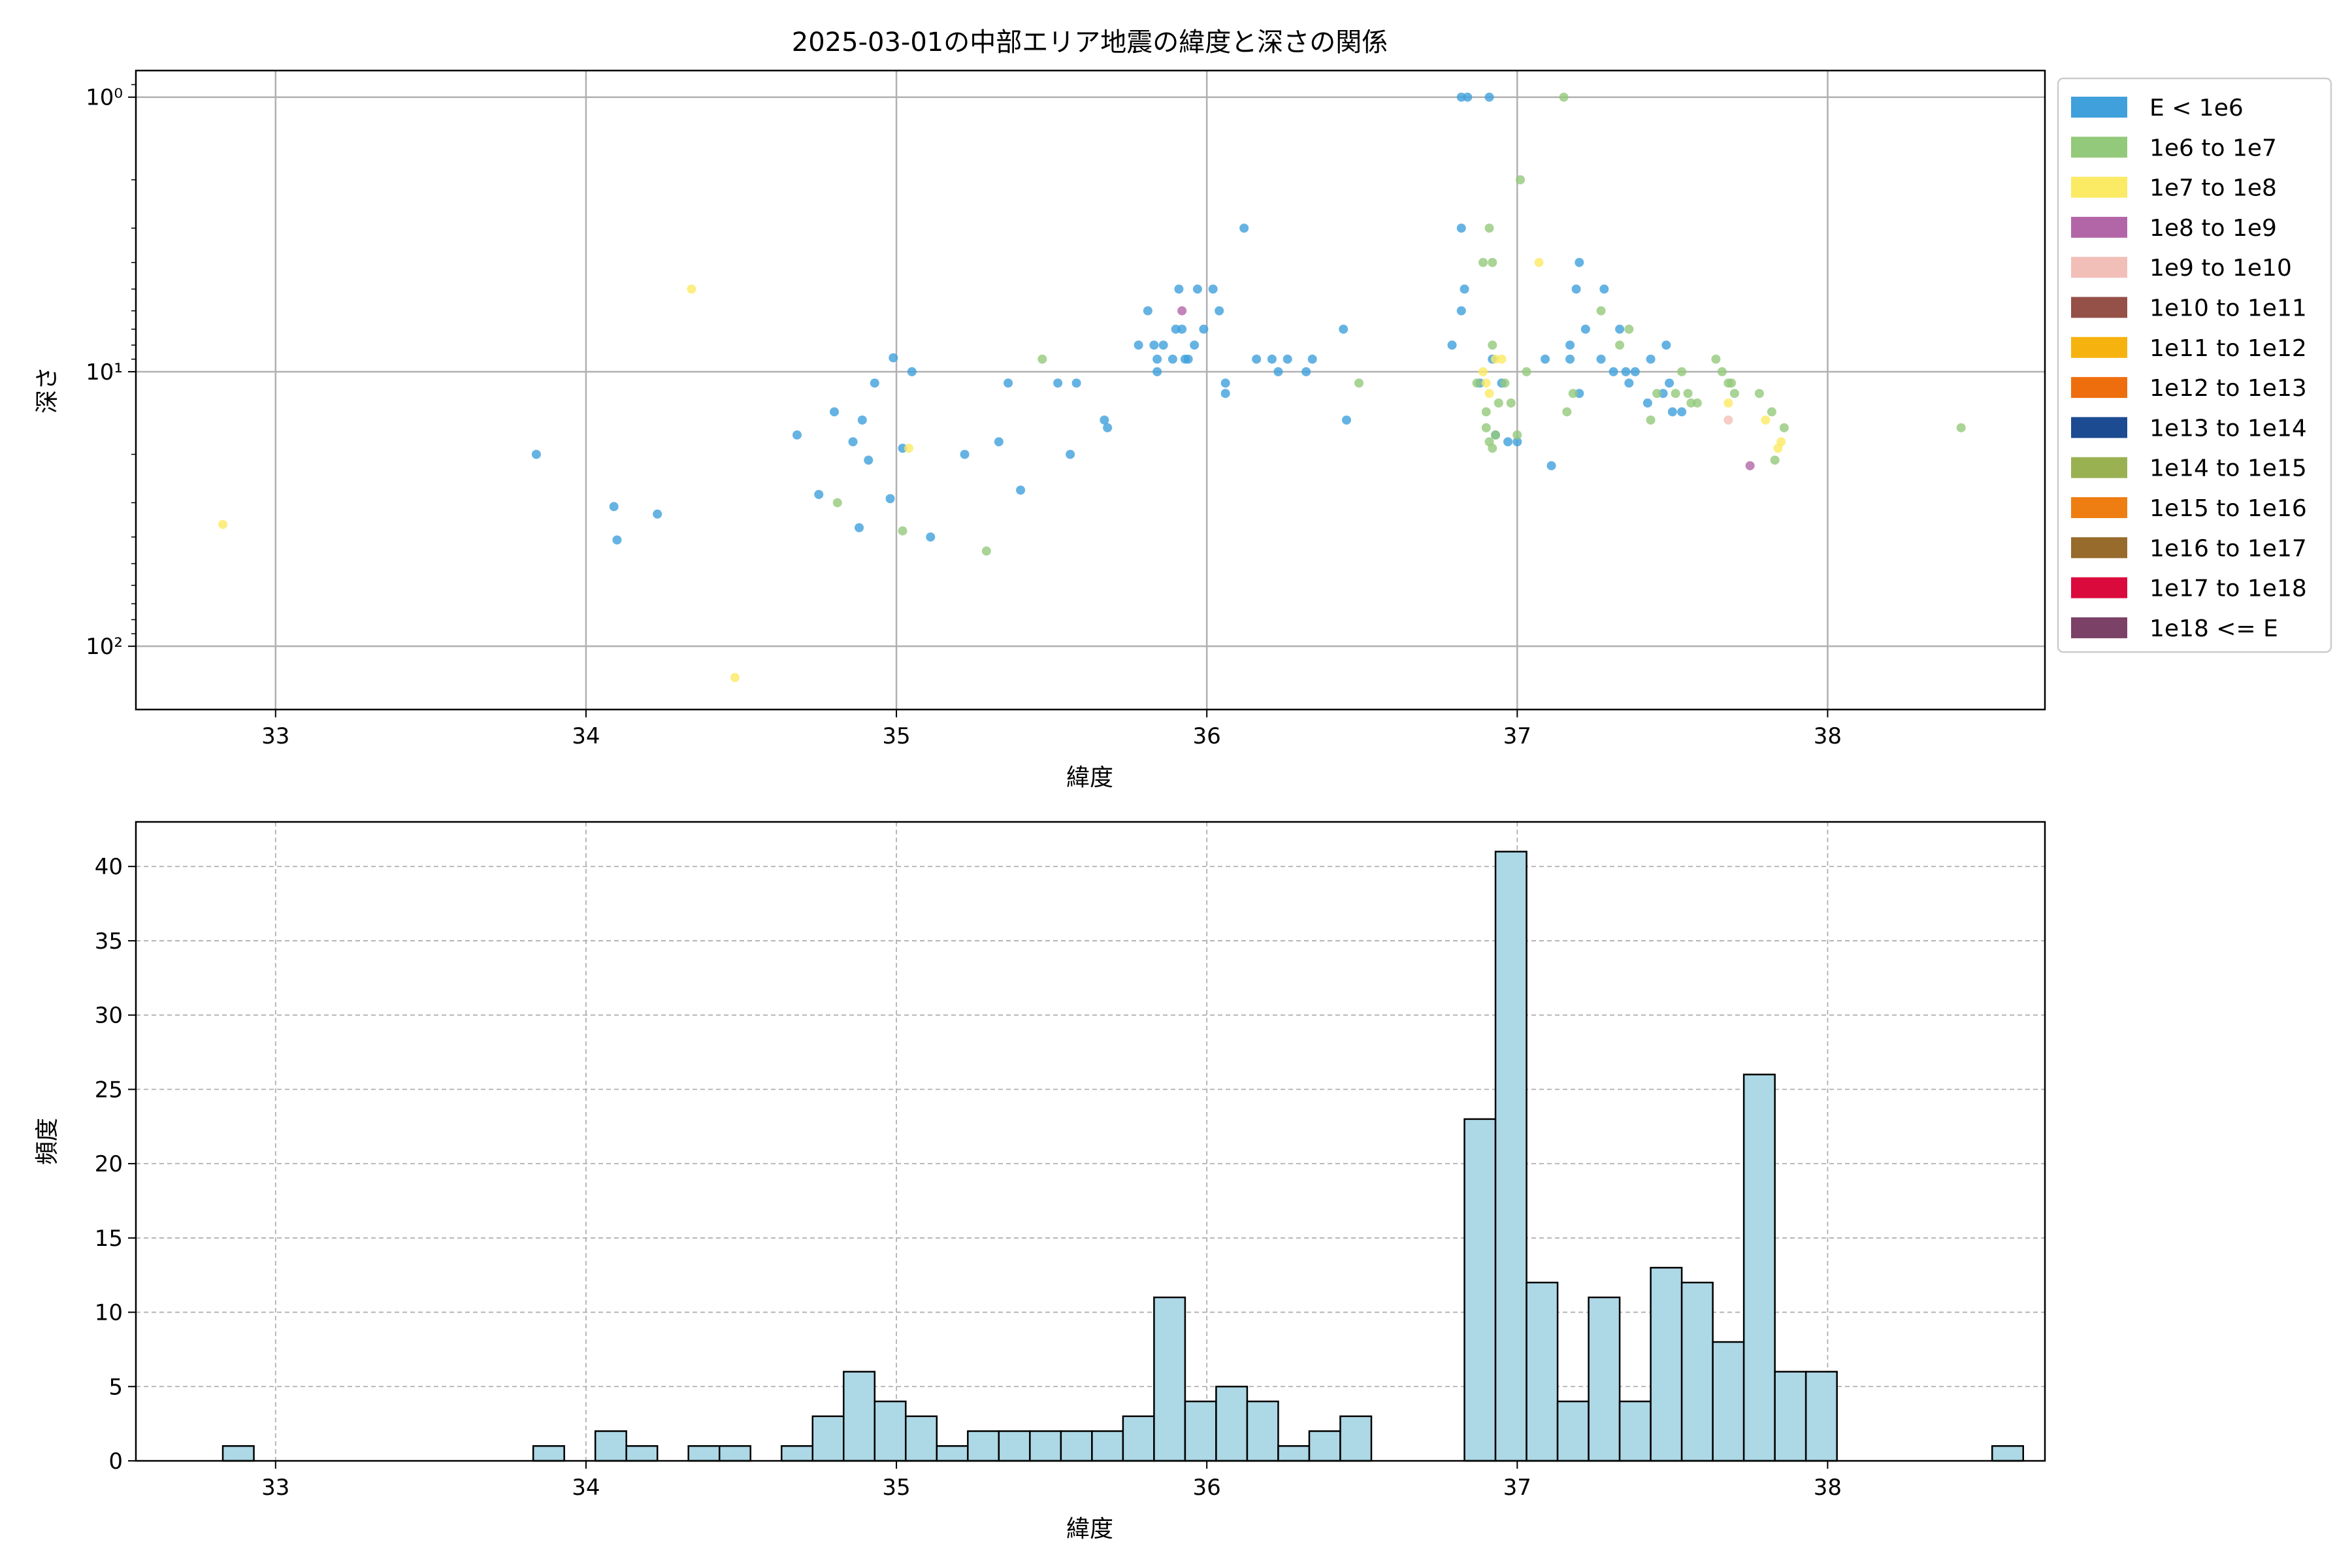 The height and width of the screenshot is (1568, 2352). I want to click on histogram-y-tick-label: 0, so click(115, 1461).